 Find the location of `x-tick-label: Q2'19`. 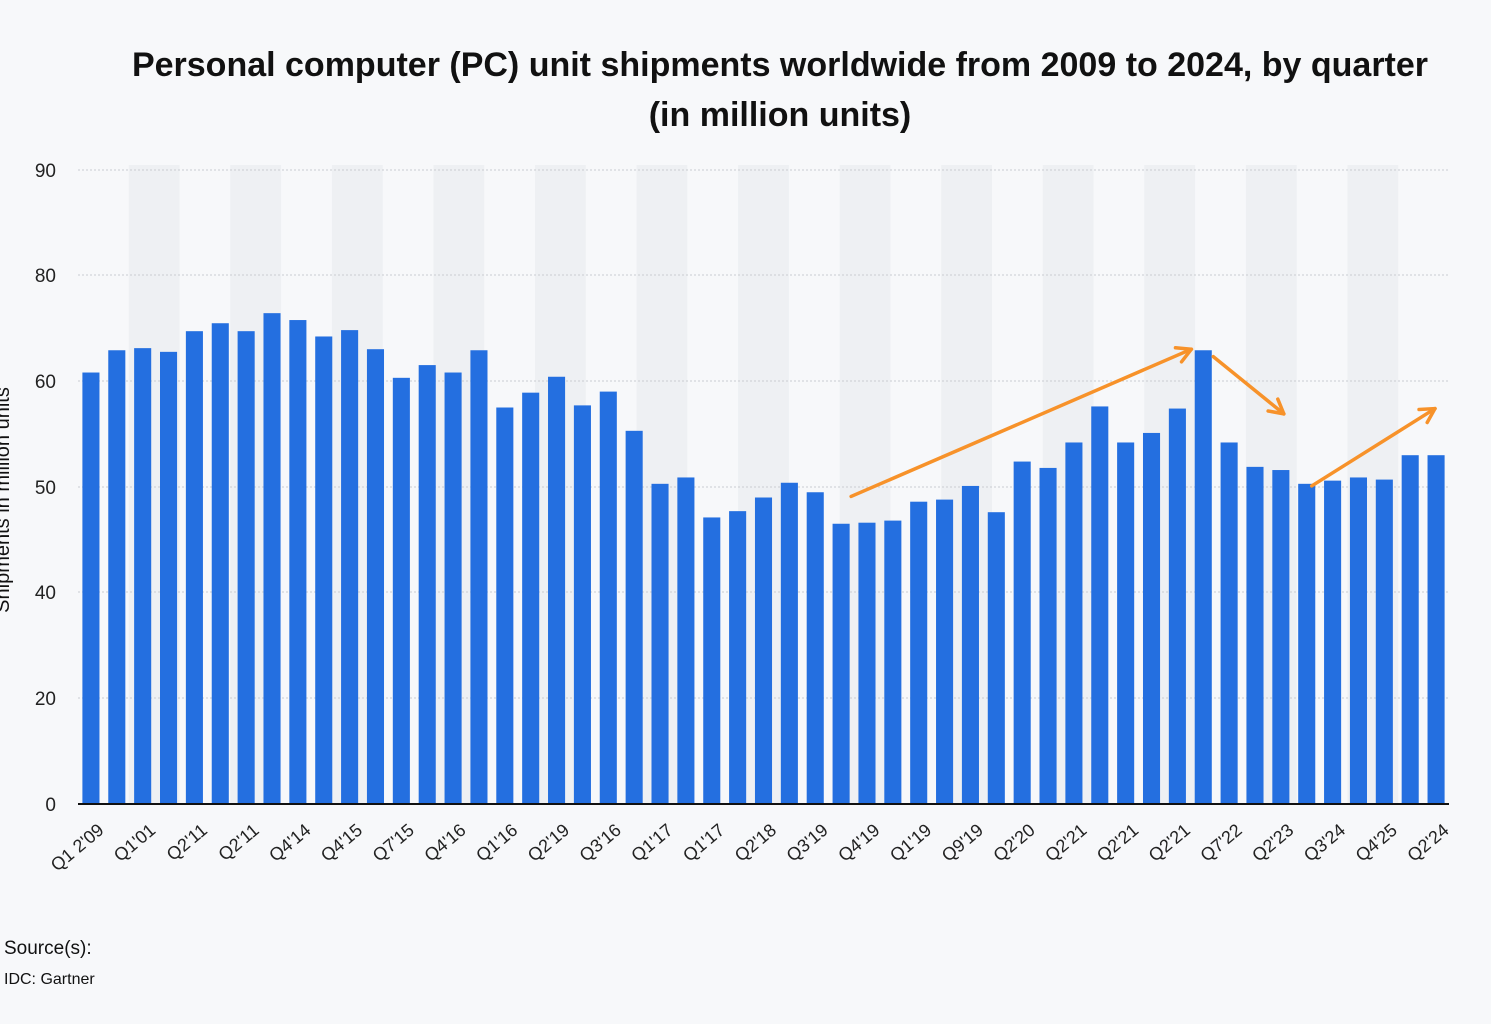

x-tick-label: Q2'19 is located at coordinates (548, 843).